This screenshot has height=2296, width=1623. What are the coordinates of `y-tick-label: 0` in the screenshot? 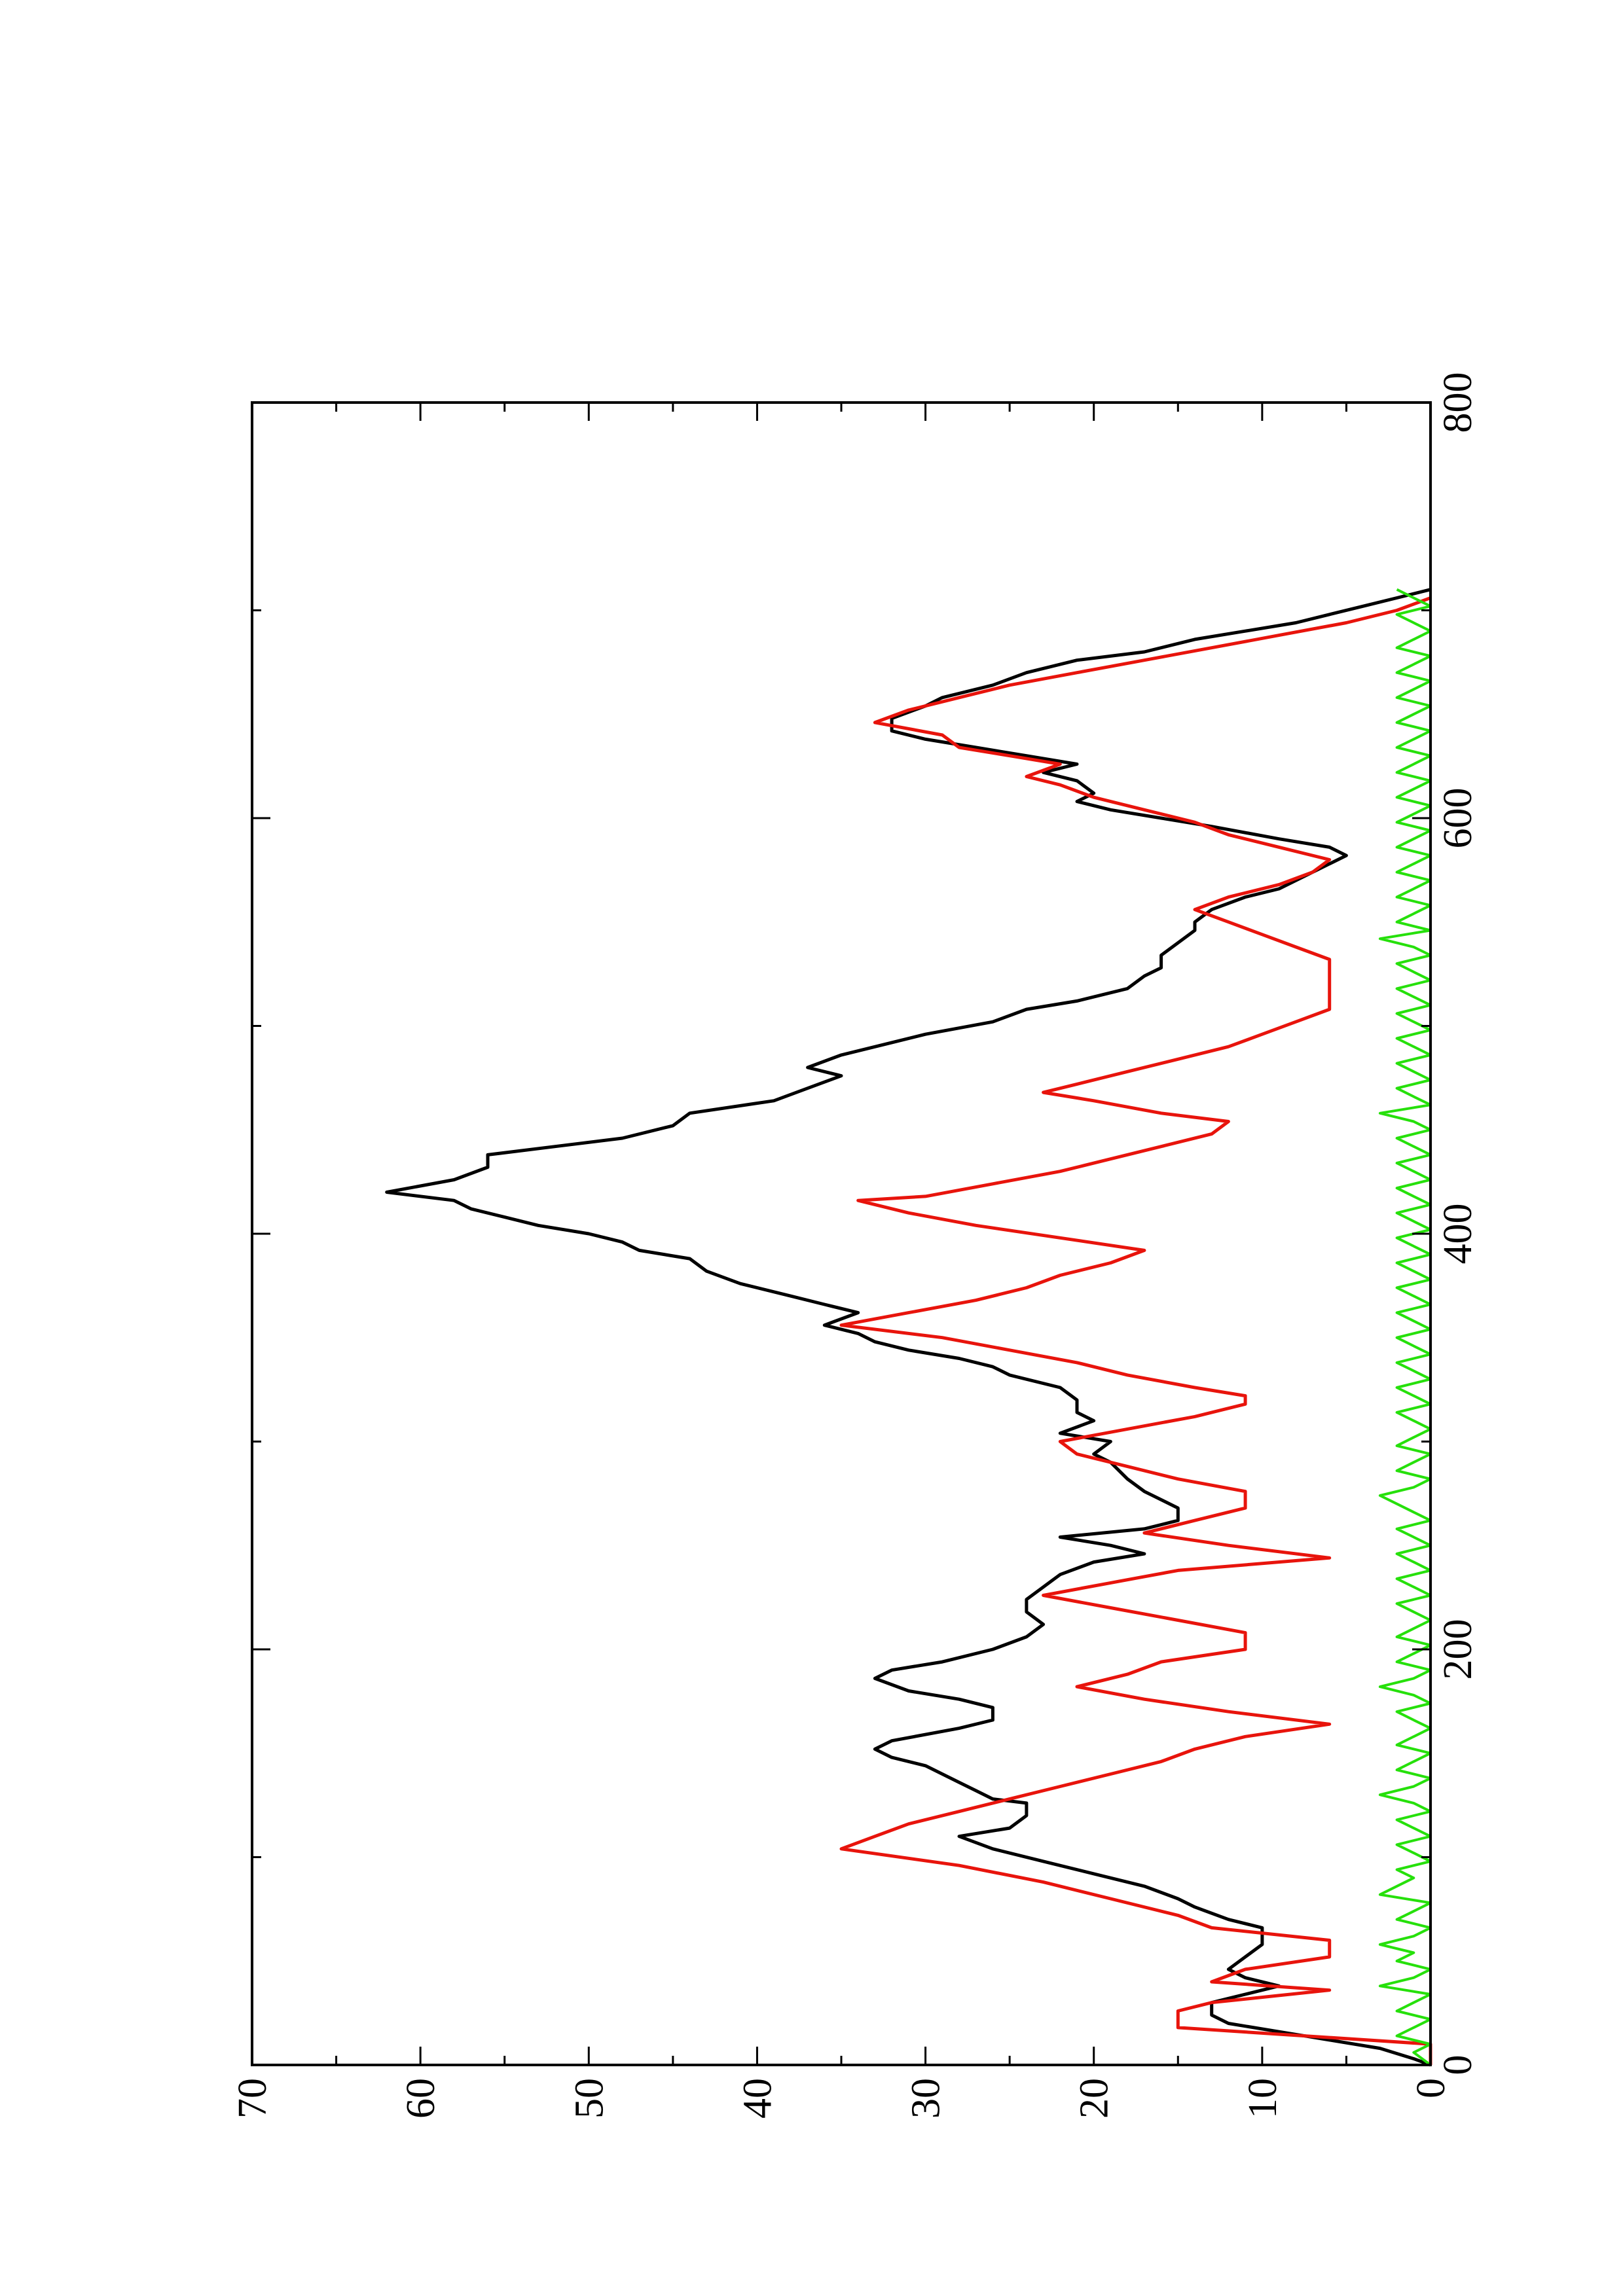 It's located at (1431, 2088).